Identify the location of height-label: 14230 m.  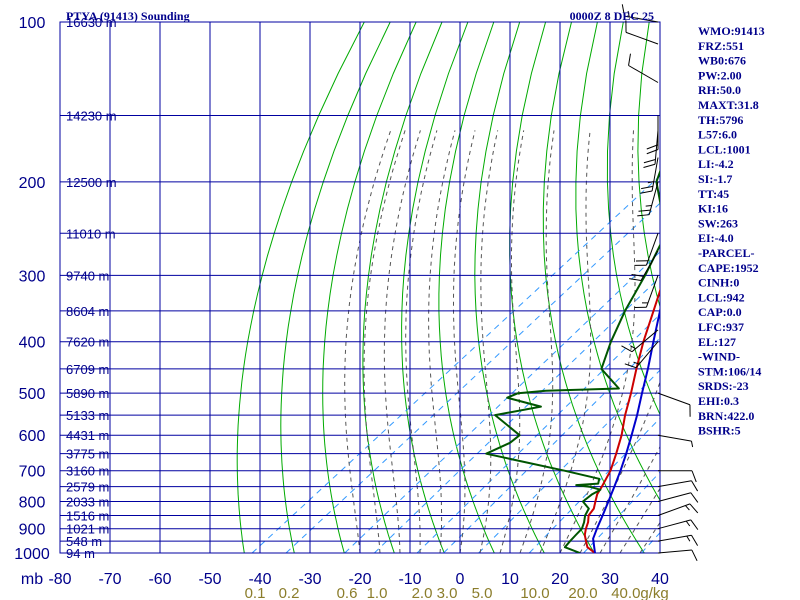
(91, 116).